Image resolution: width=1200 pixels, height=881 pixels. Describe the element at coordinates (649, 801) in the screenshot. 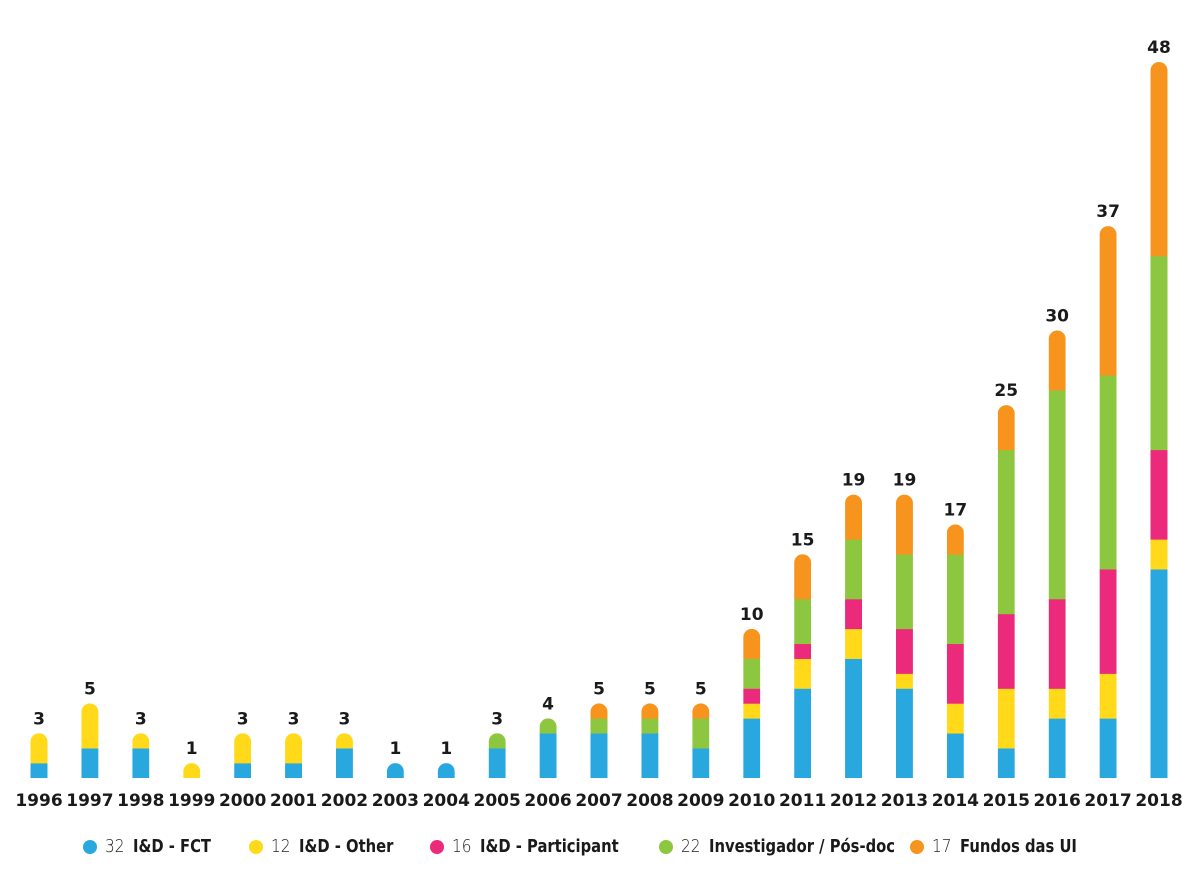

I see `year-label-2008: 2008` at that location.